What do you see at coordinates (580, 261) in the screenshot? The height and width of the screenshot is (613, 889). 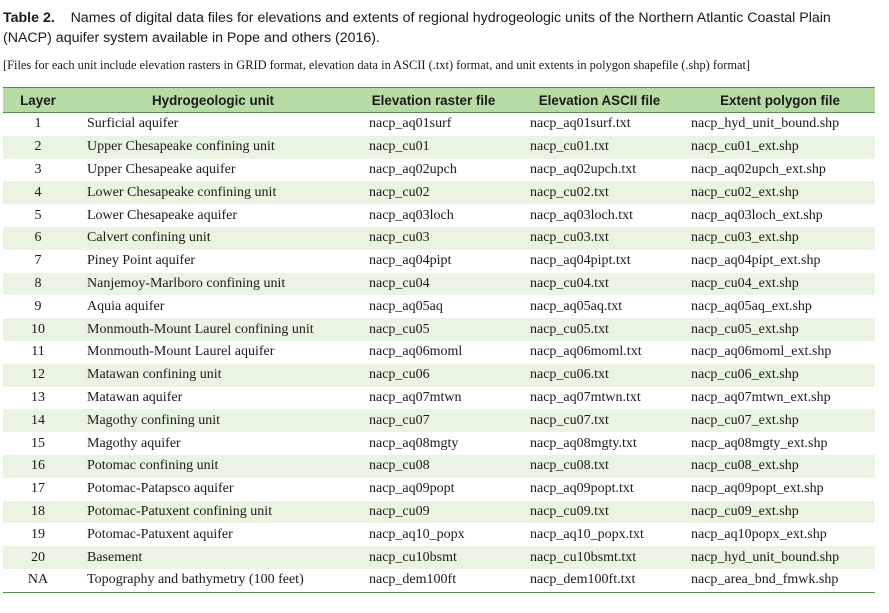 I see `ascii-file-cell: nacp_aq04pipt.txt` at bounding box center [580, 261].